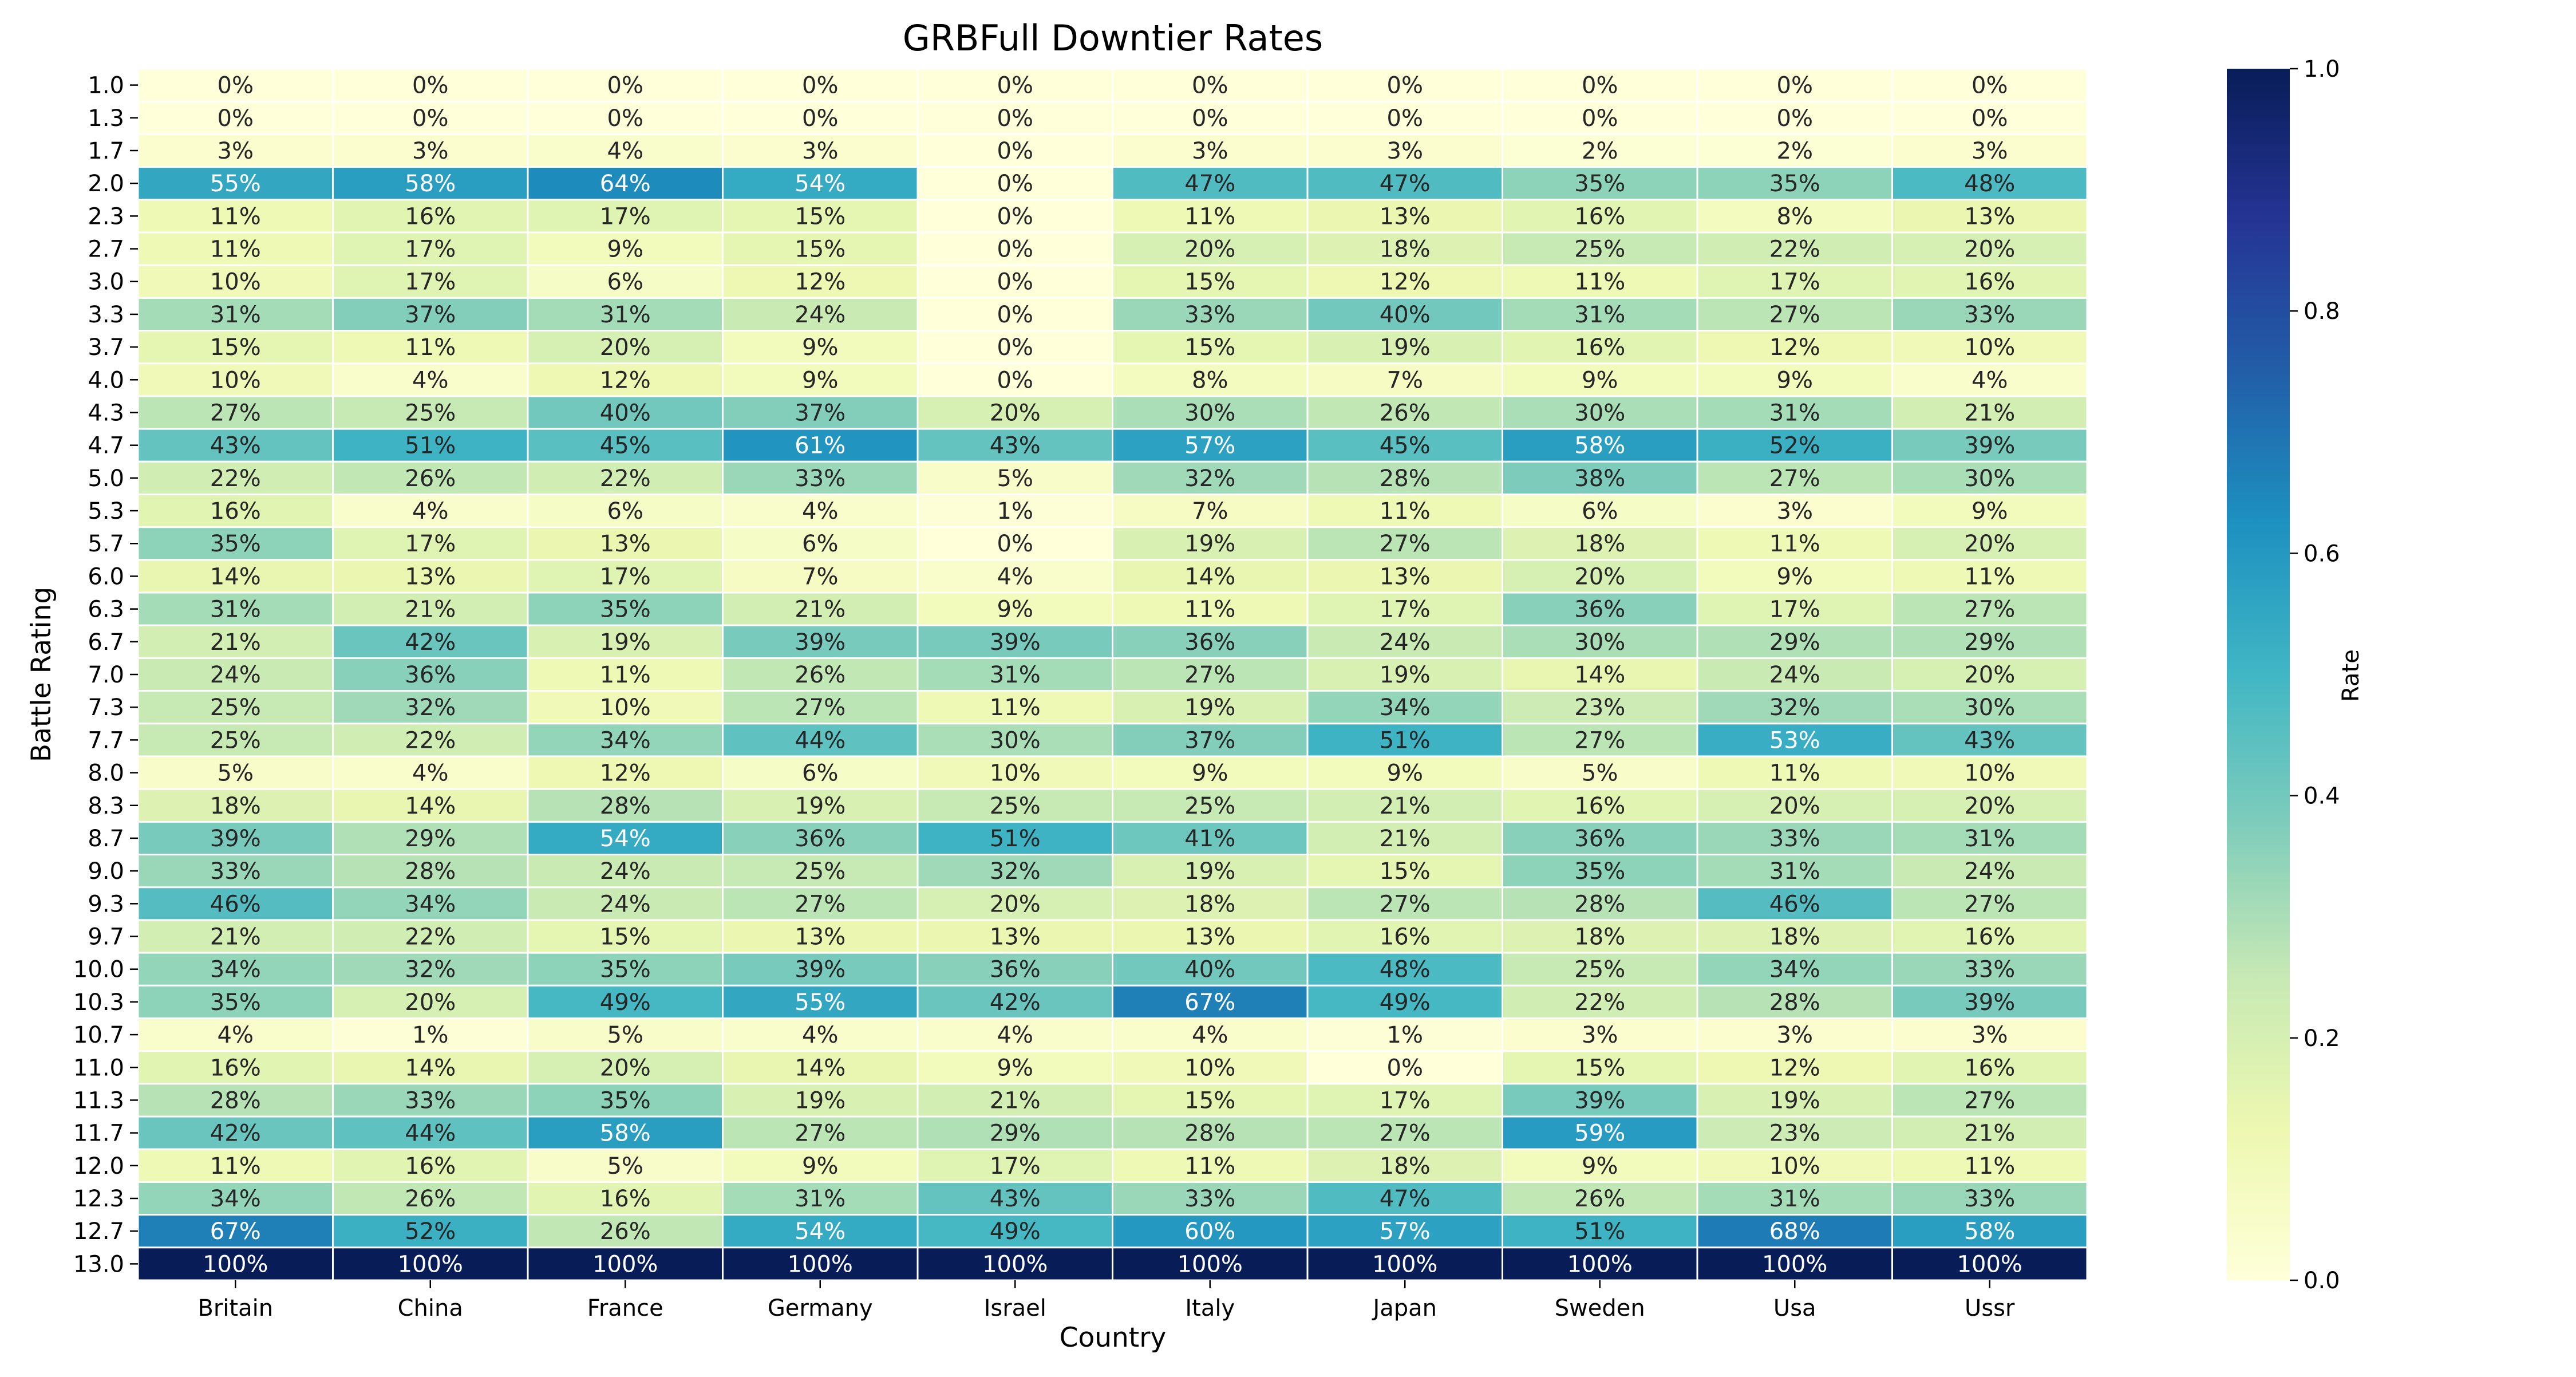 Image resolution: width=2576 pixels, height=1377 pixels. I want to click on cell-value-label: 54%, so click(820, 184).